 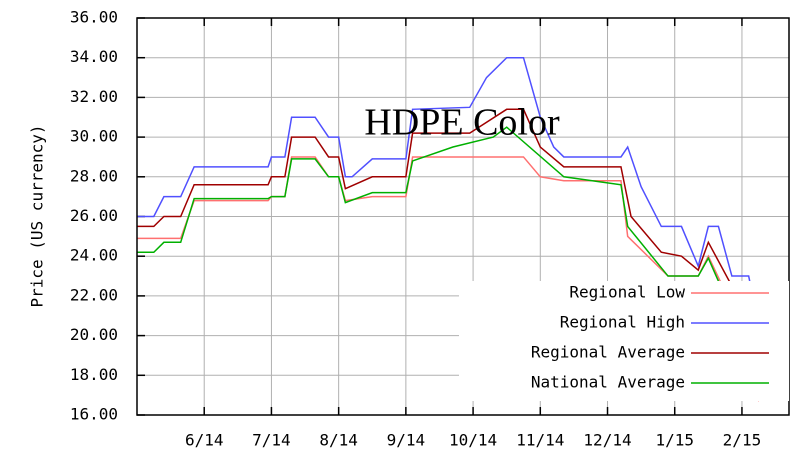 What do you see at coordinates (742, 440) in the screenshot?
I see `x-tick-label: 2/15` at bounding box center [742, 440].